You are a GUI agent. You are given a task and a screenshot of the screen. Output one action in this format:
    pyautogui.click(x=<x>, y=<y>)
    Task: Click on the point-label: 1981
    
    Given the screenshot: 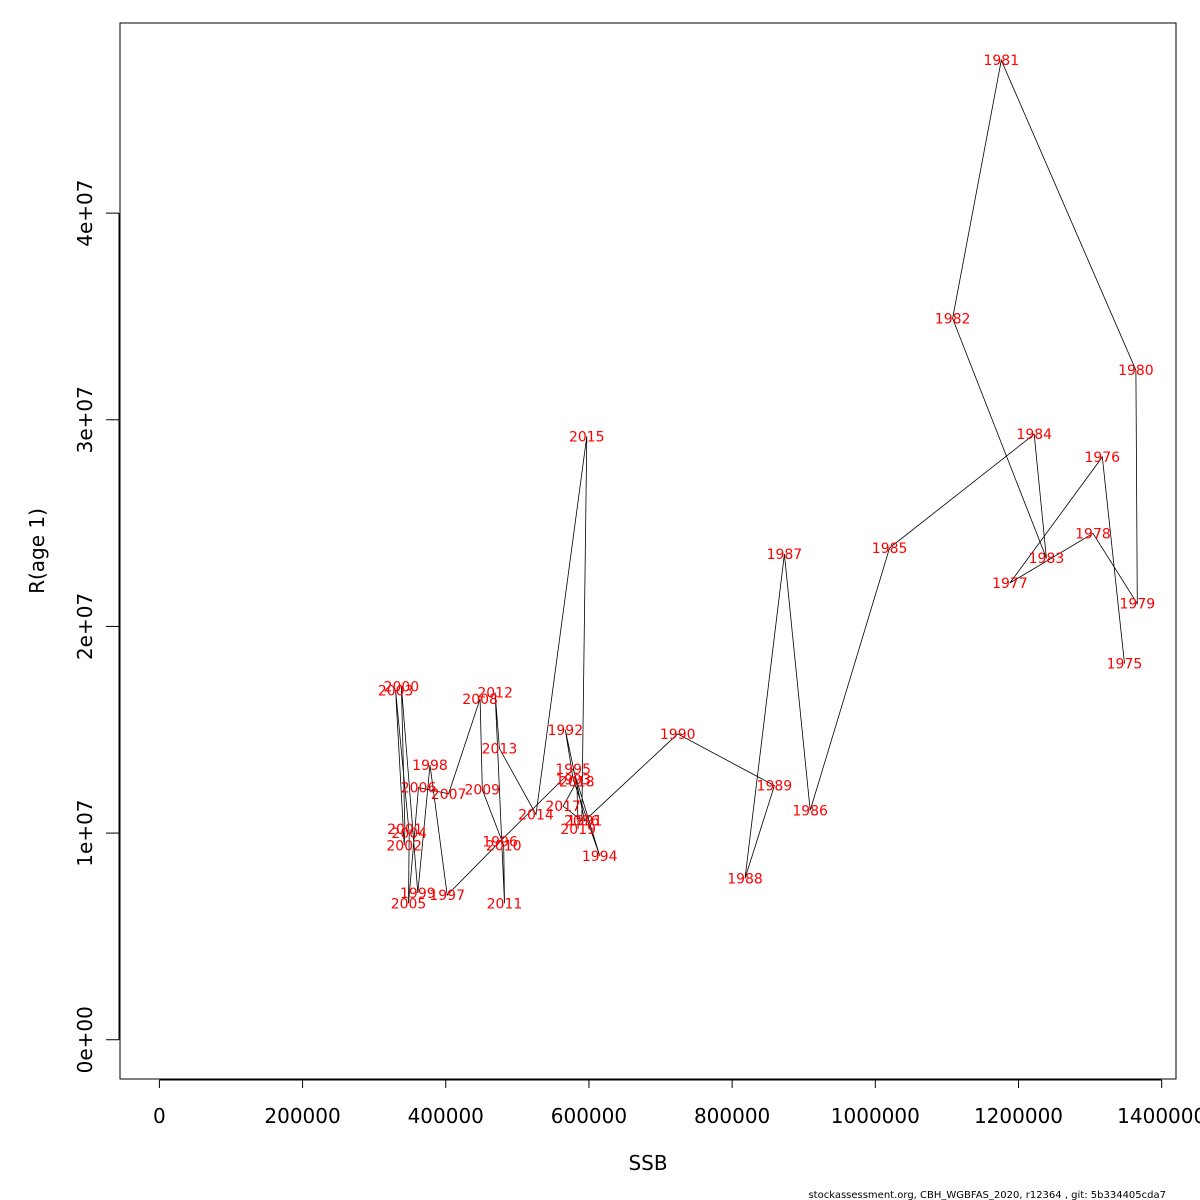 What is the action you would take?
    pyautogui.click(x=1001, y=61)
    